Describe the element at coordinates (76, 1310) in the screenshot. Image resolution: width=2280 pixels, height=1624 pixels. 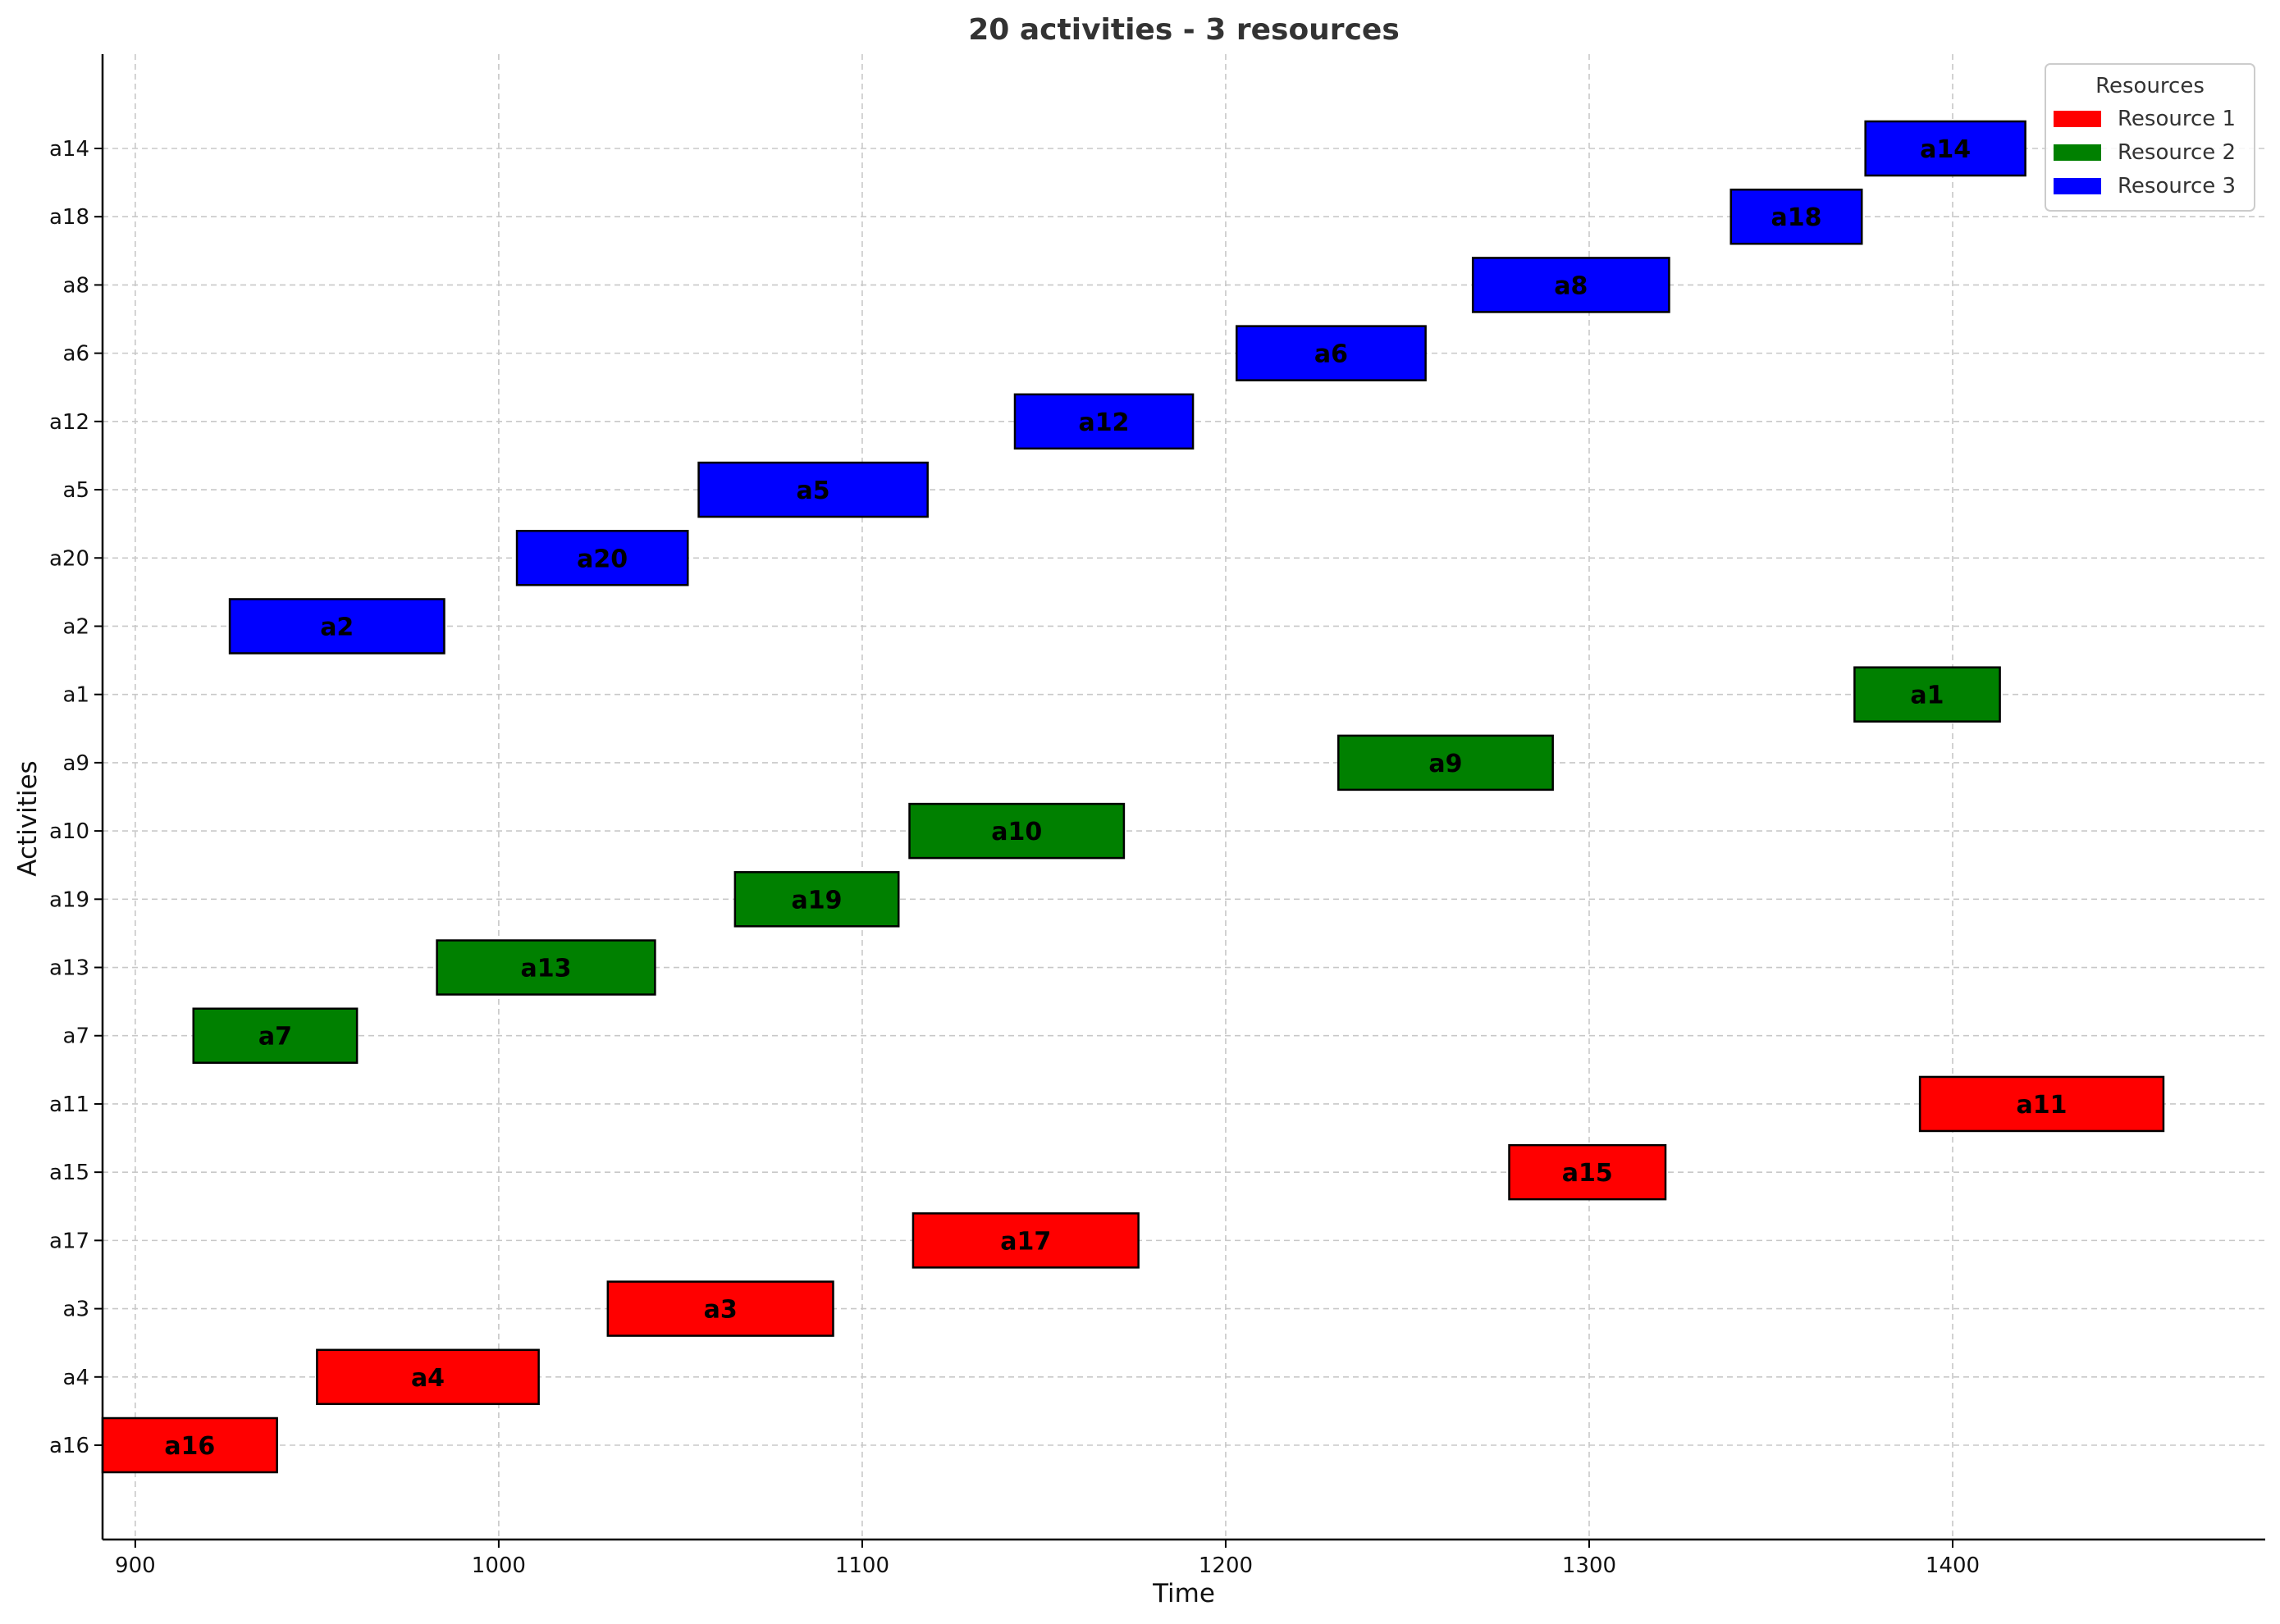
I see `y-tick-label: a3` at that location.